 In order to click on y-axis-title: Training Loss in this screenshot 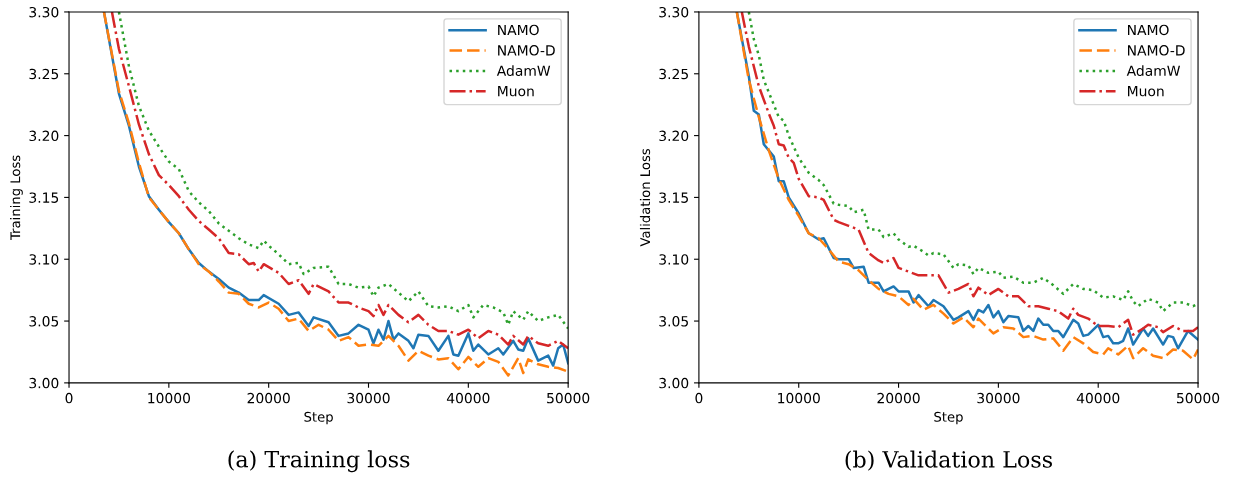, I will do `click(16, 198)`.